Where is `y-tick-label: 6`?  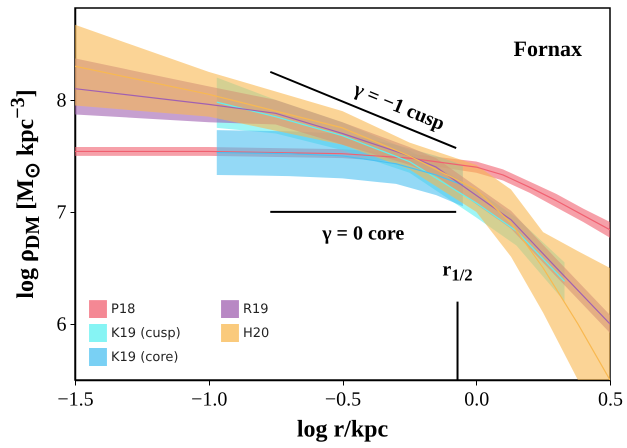 y-tick-label: 6 is located at coordinates (61, 324).